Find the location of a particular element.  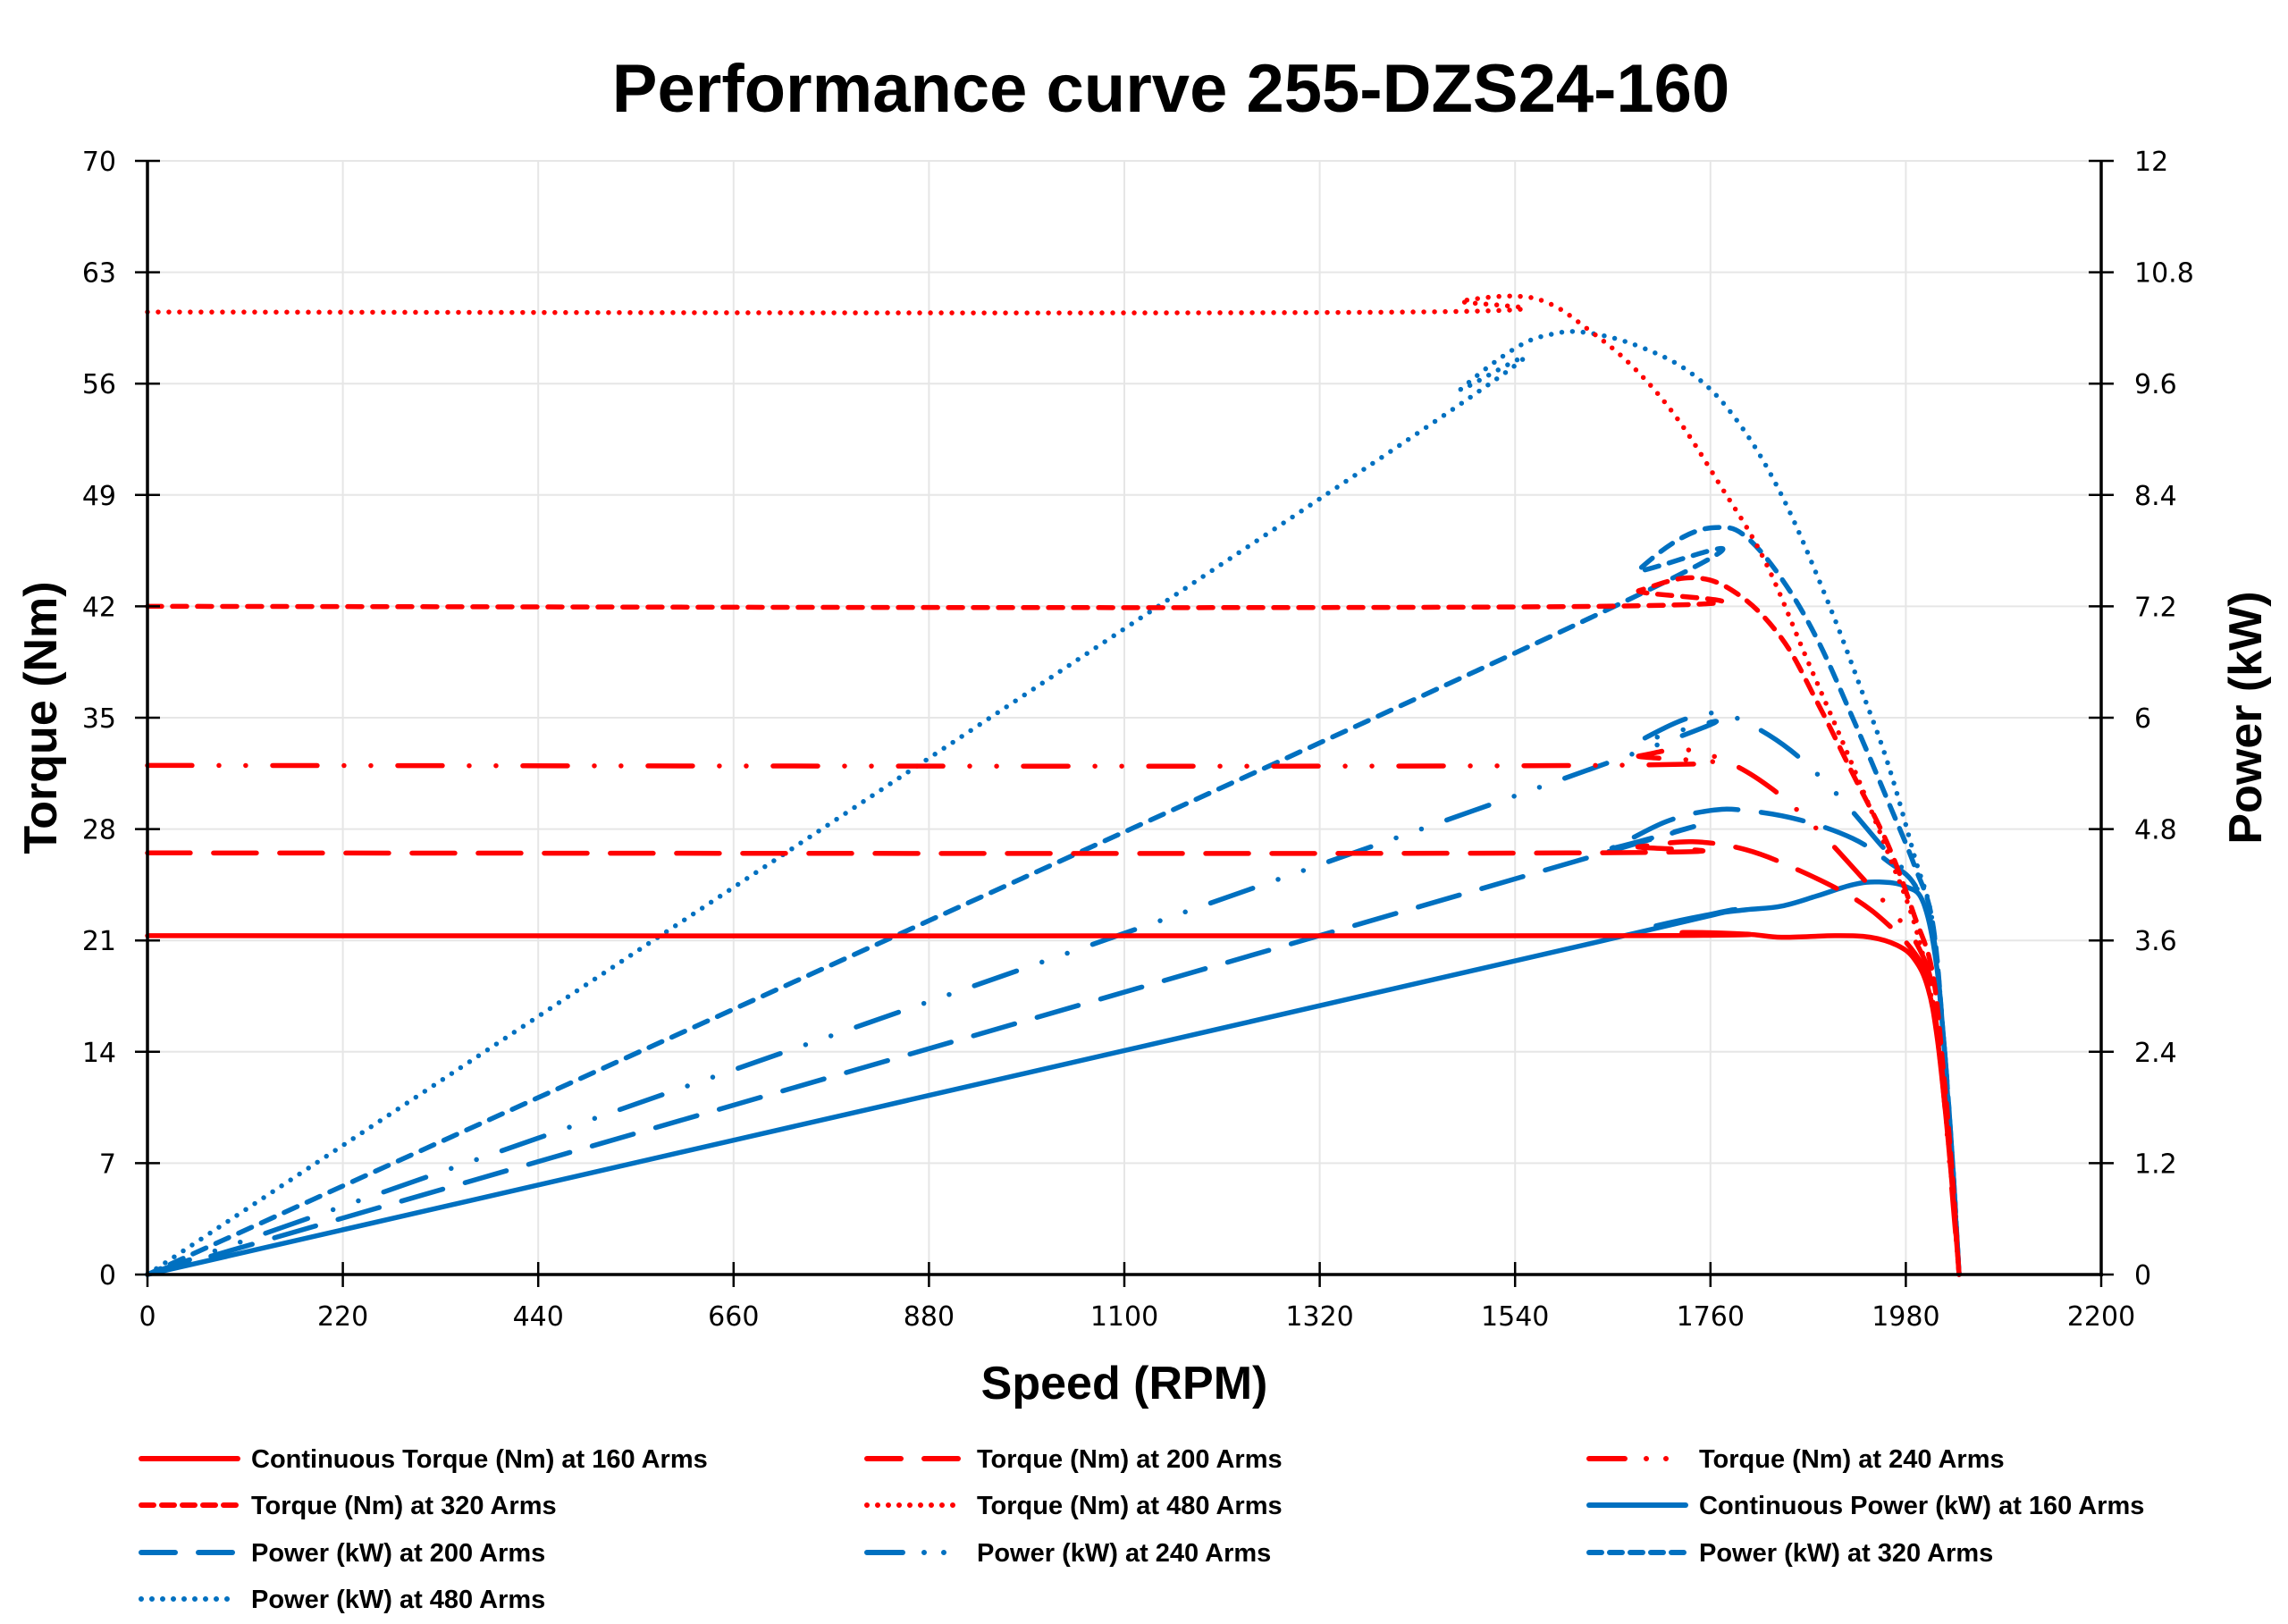

y-tick-label-right: 12 is located at coordinates (2151, 162).